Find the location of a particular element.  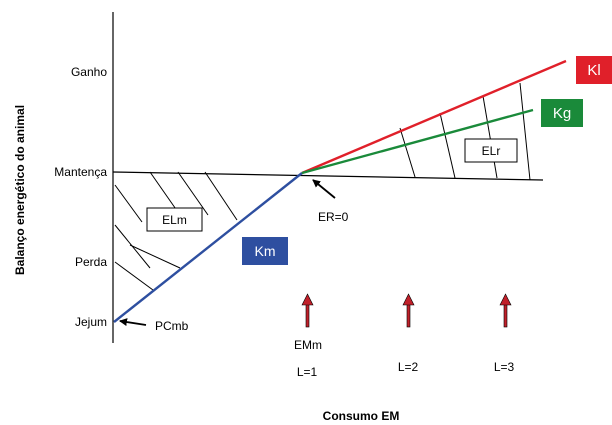

km-badge is located at coordinates (265, 251).